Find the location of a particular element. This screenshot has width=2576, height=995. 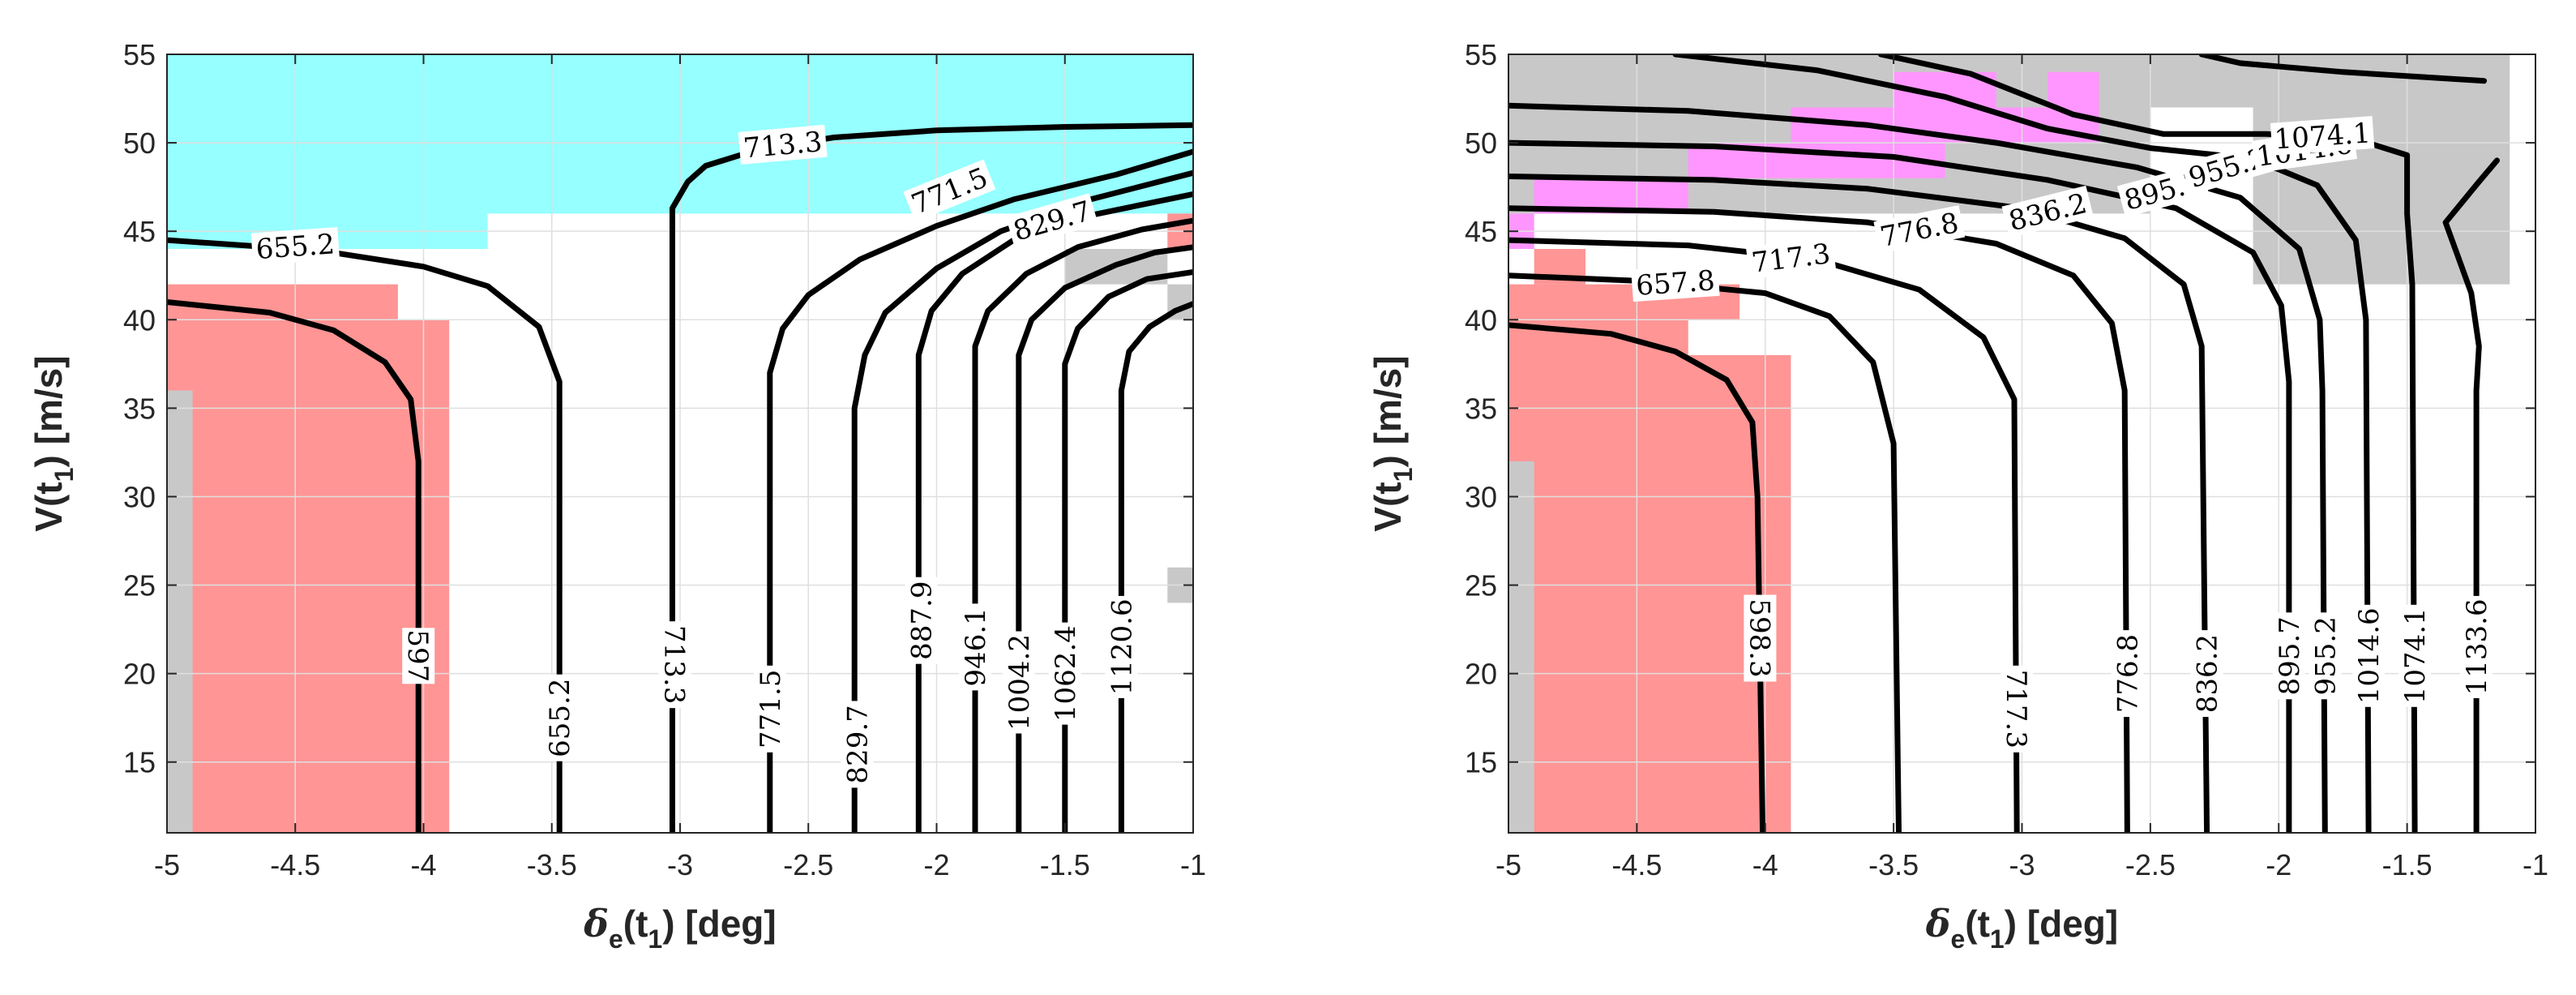

y-tick-label: 55 is located at coordinates (1481, 54).